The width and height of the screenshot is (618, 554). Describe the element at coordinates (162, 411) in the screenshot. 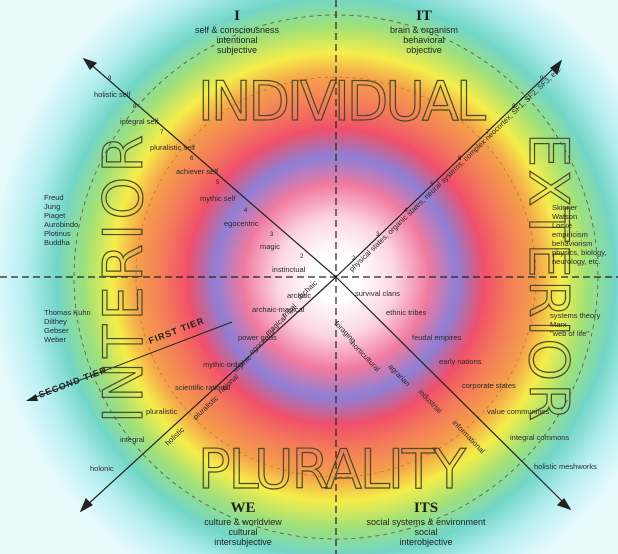

I see `level-label: pluralistic` at that location.